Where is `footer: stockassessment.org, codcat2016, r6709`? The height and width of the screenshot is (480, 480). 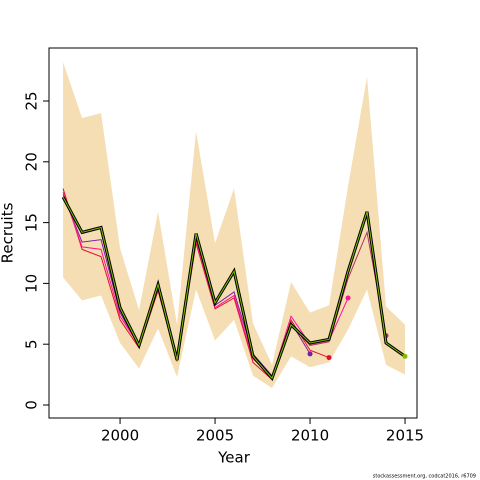 footer: stockassessment.org, codcat2016, r6709 is located at coordinates (424, 477).